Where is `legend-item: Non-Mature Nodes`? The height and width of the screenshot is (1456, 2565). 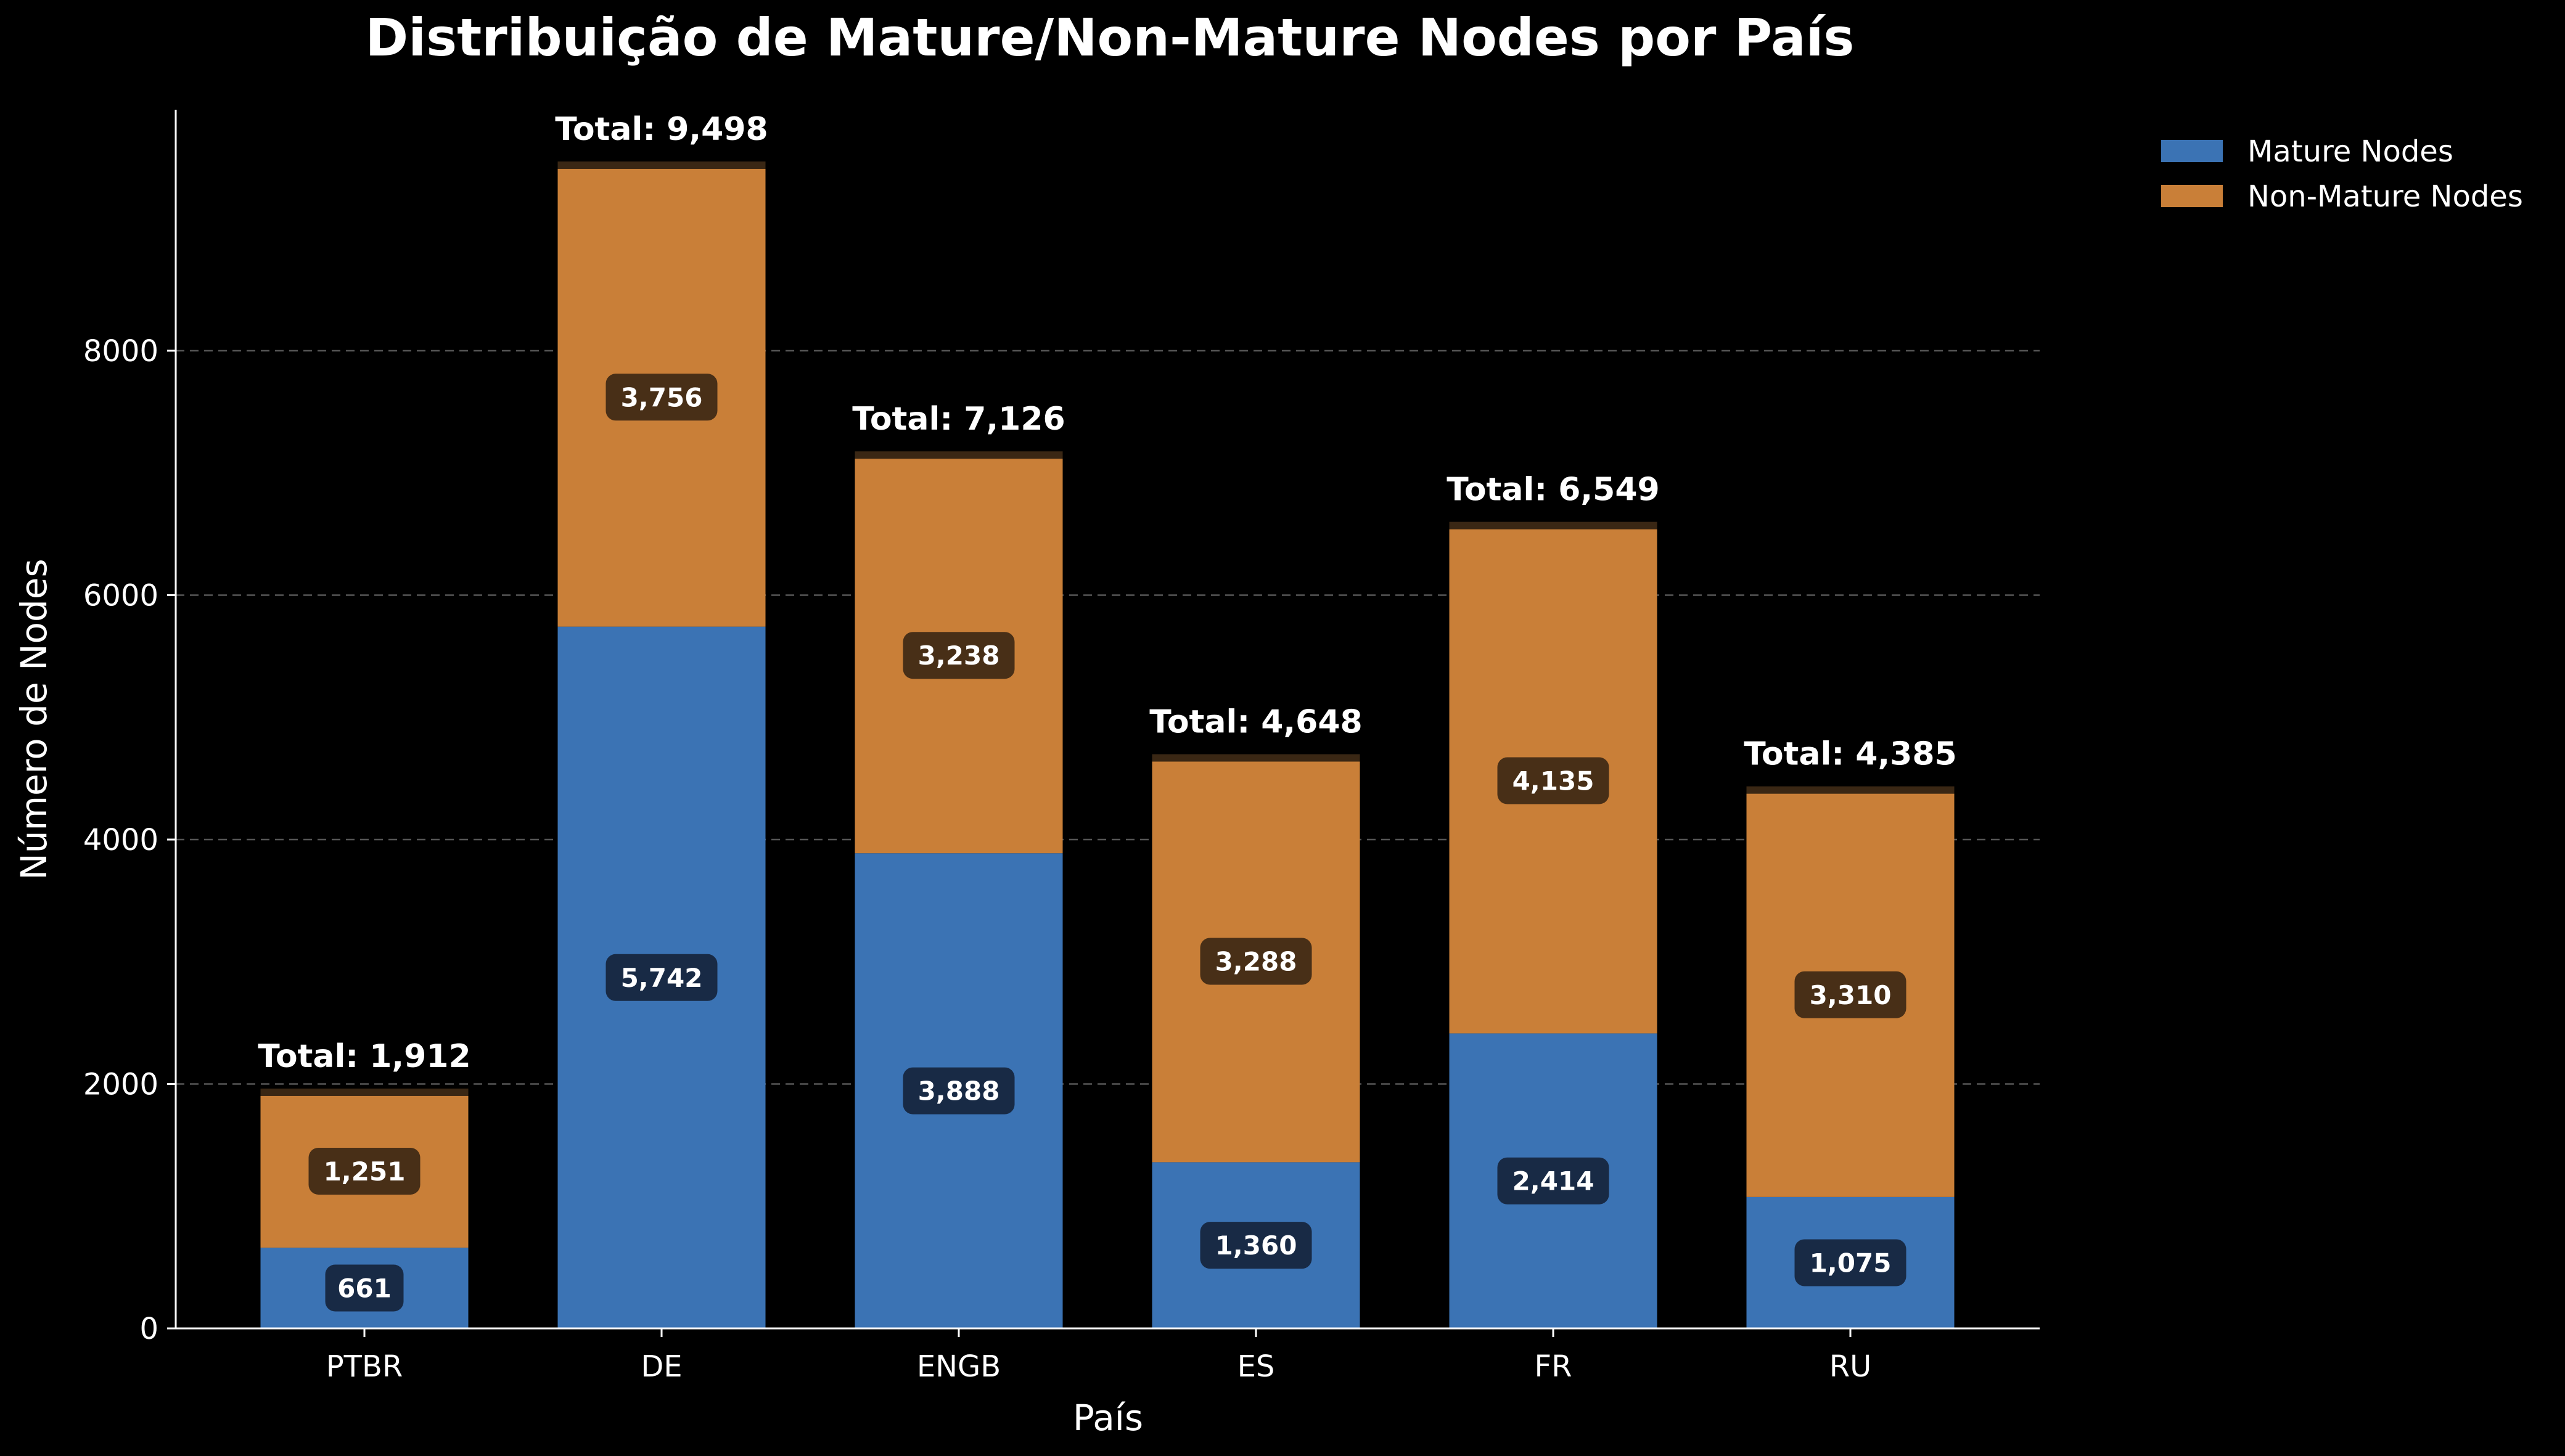 legend-item: Non-Mature Nodes is located at coordinates (2342, 197).